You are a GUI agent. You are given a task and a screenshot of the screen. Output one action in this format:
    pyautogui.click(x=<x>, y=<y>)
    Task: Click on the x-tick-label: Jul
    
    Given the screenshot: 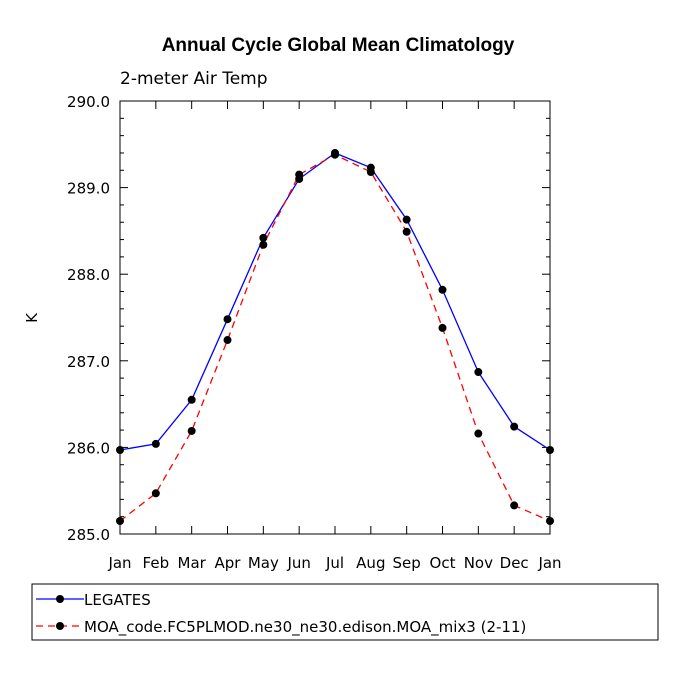 What is the action you would take?
    pyautogui.click(x=334, y=563)
    